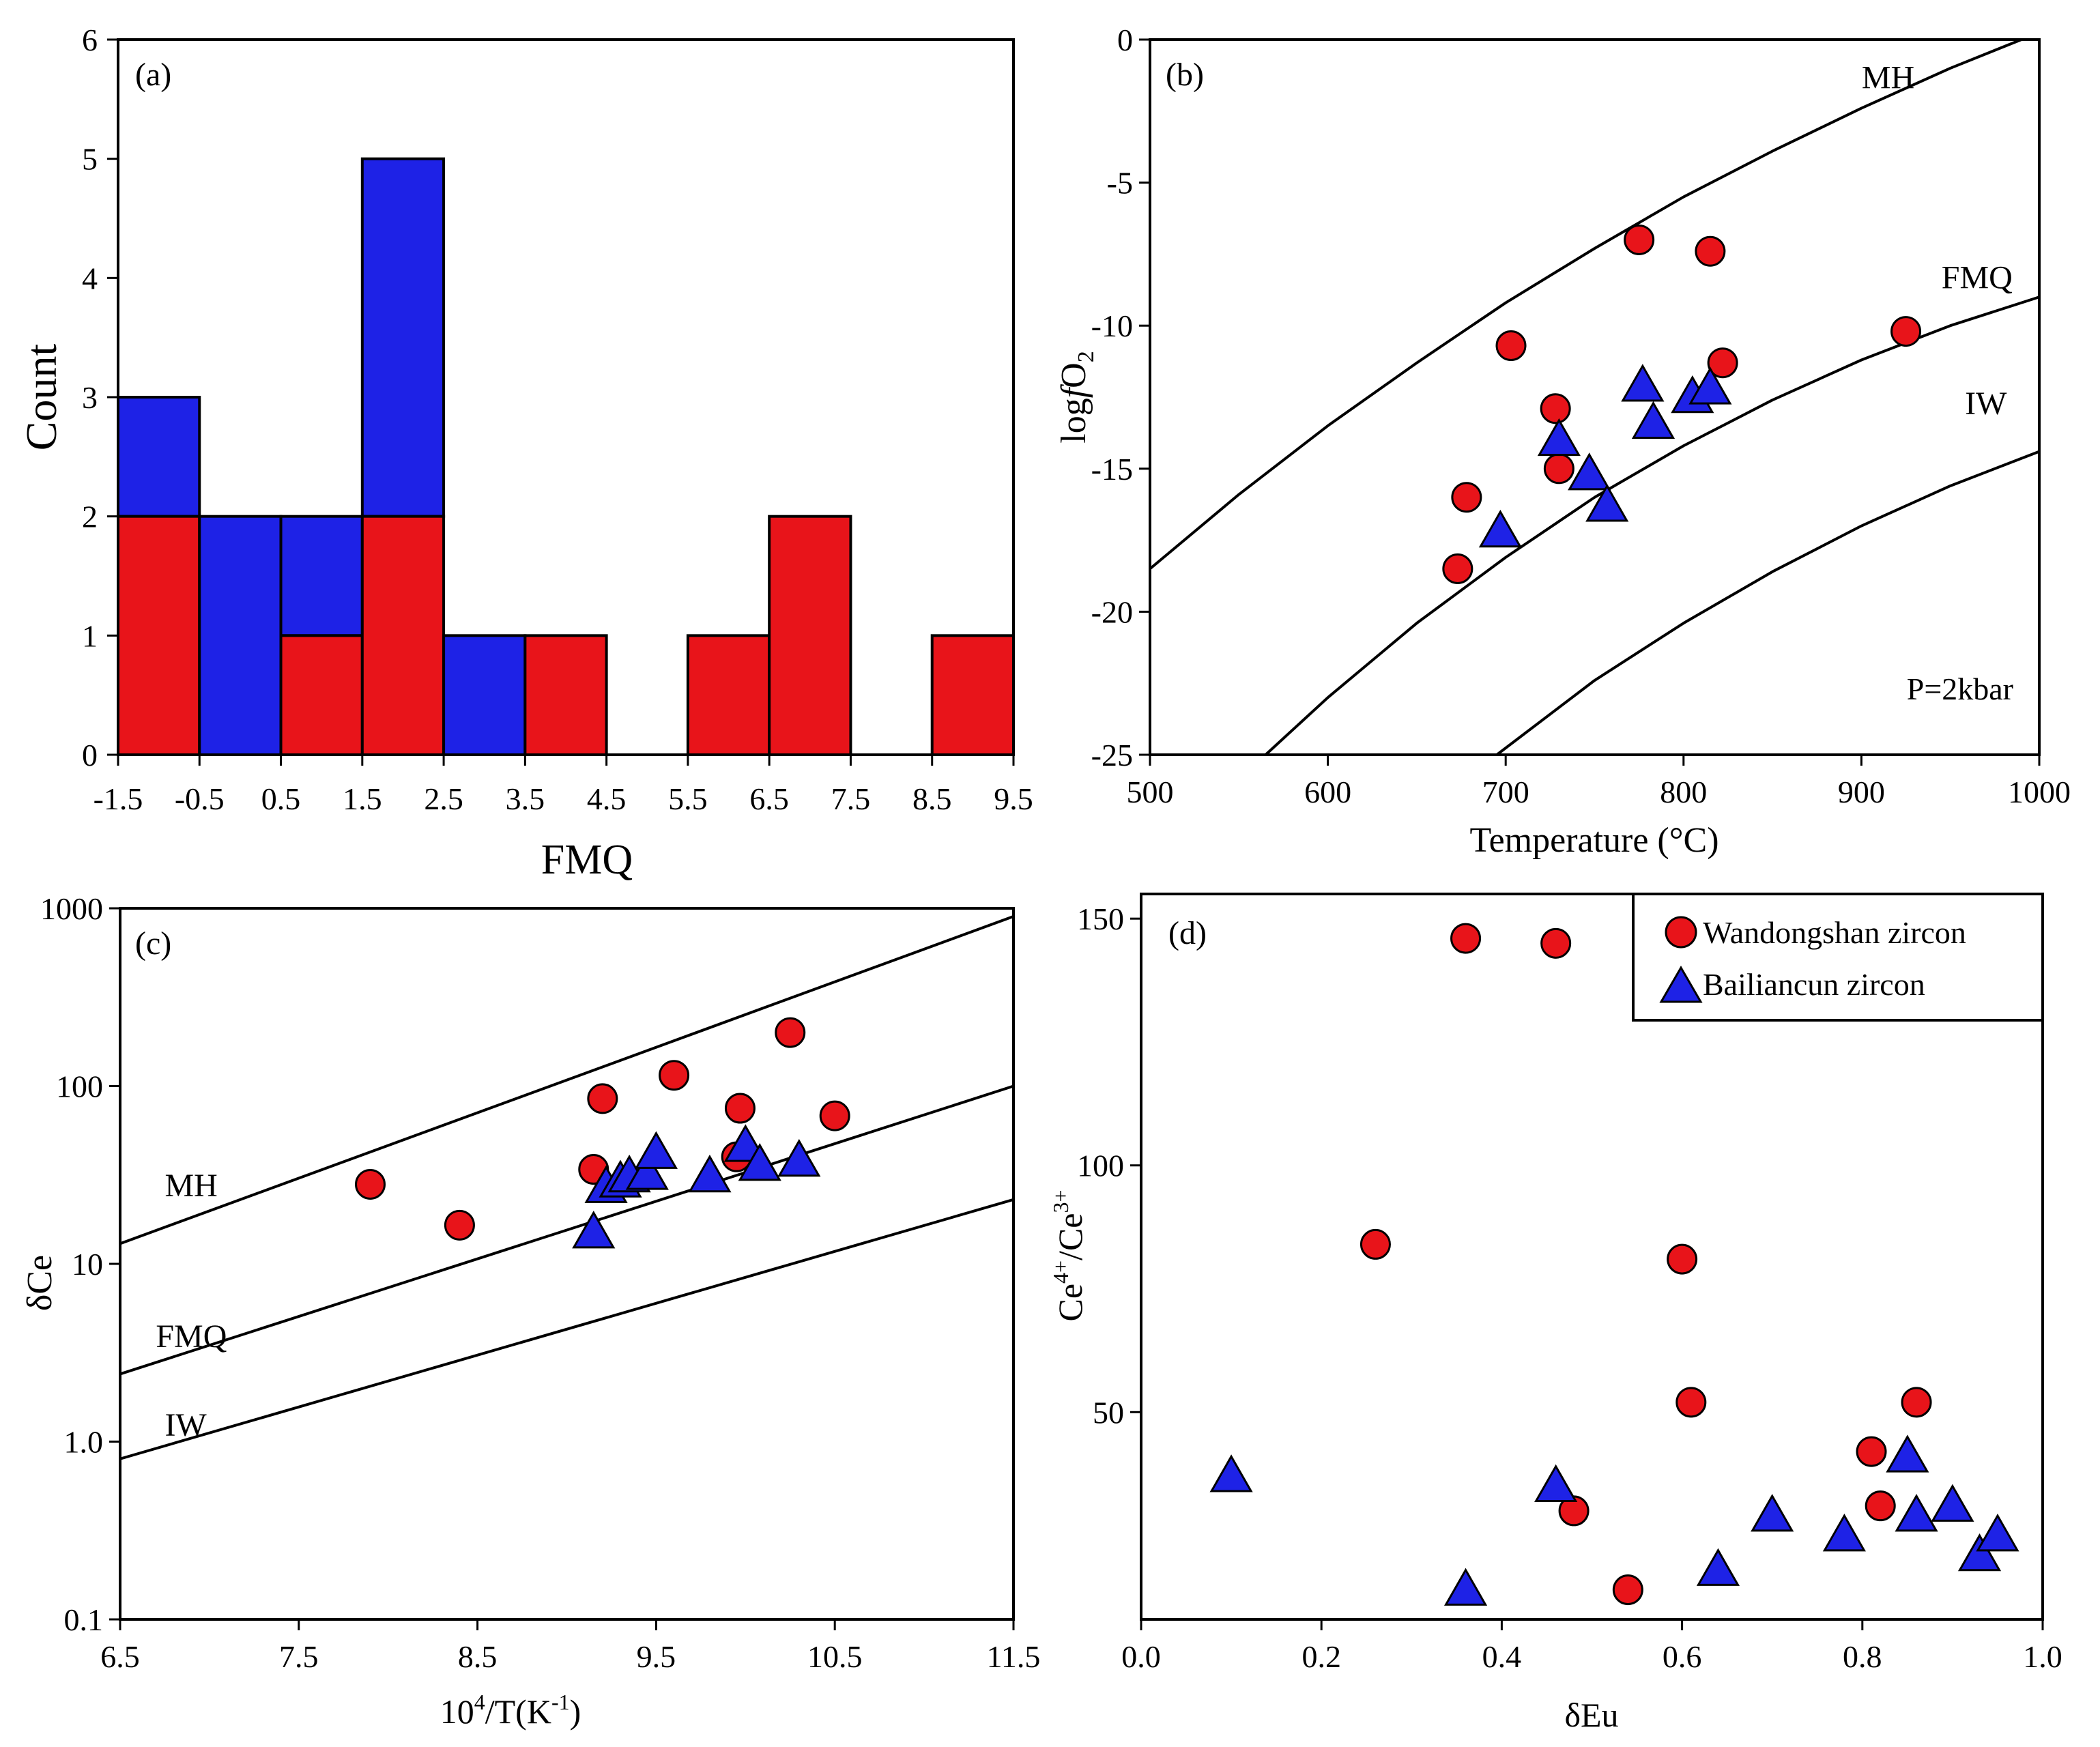 The image size is (2100, 1747). Describe the element at coordinates (1120, 398) in the screenshot. I see `panel-b-y-ticks: 0 -5 -10 -15 -20 -25` at that location.